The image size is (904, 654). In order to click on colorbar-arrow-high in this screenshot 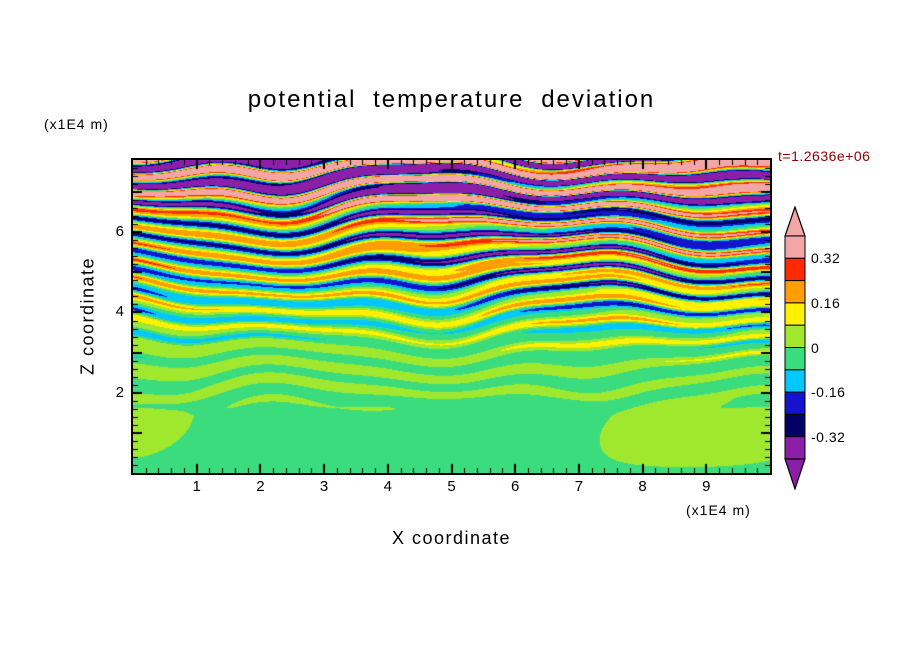, I will do `click(795, 221)`.